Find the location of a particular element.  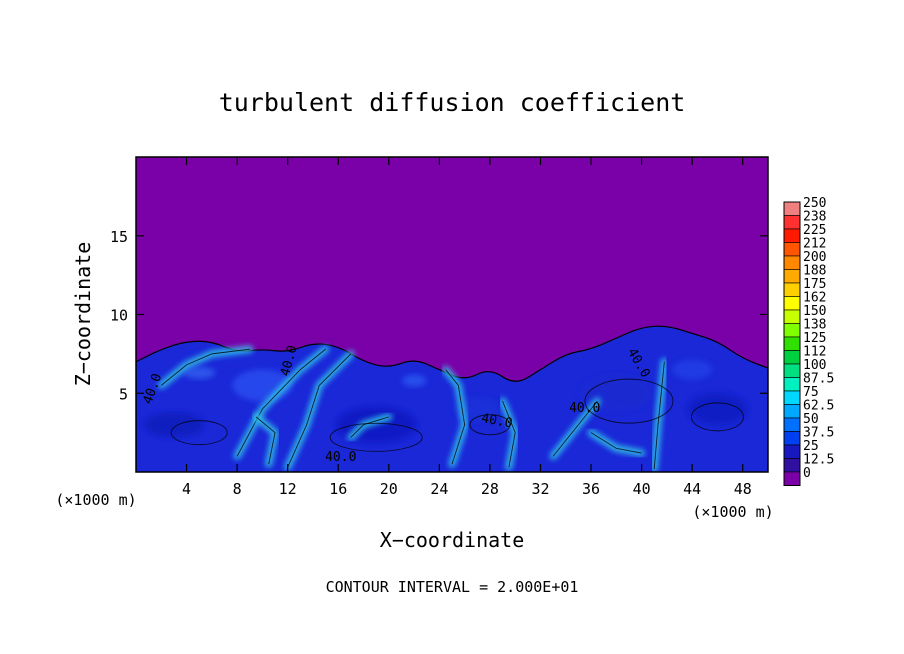

x-axis-label: X−coordinate is located at coordinates (452, 540).